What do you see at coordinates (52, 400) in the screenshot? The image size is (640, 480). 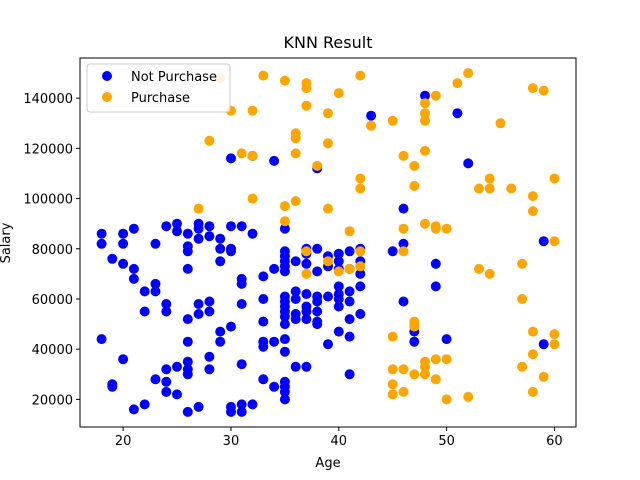 I see `y-tick-label-20000: 20000` at bounding box center [52, 400].